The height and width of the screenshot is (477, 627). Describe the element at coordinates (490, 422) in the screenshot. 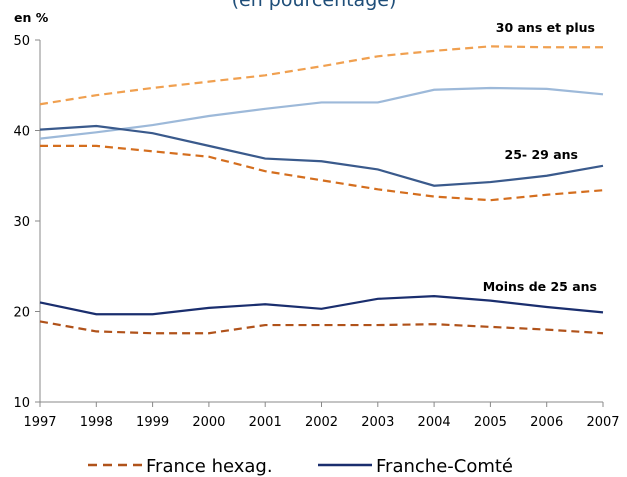

I see `x-tick-label: 2005` at that location.